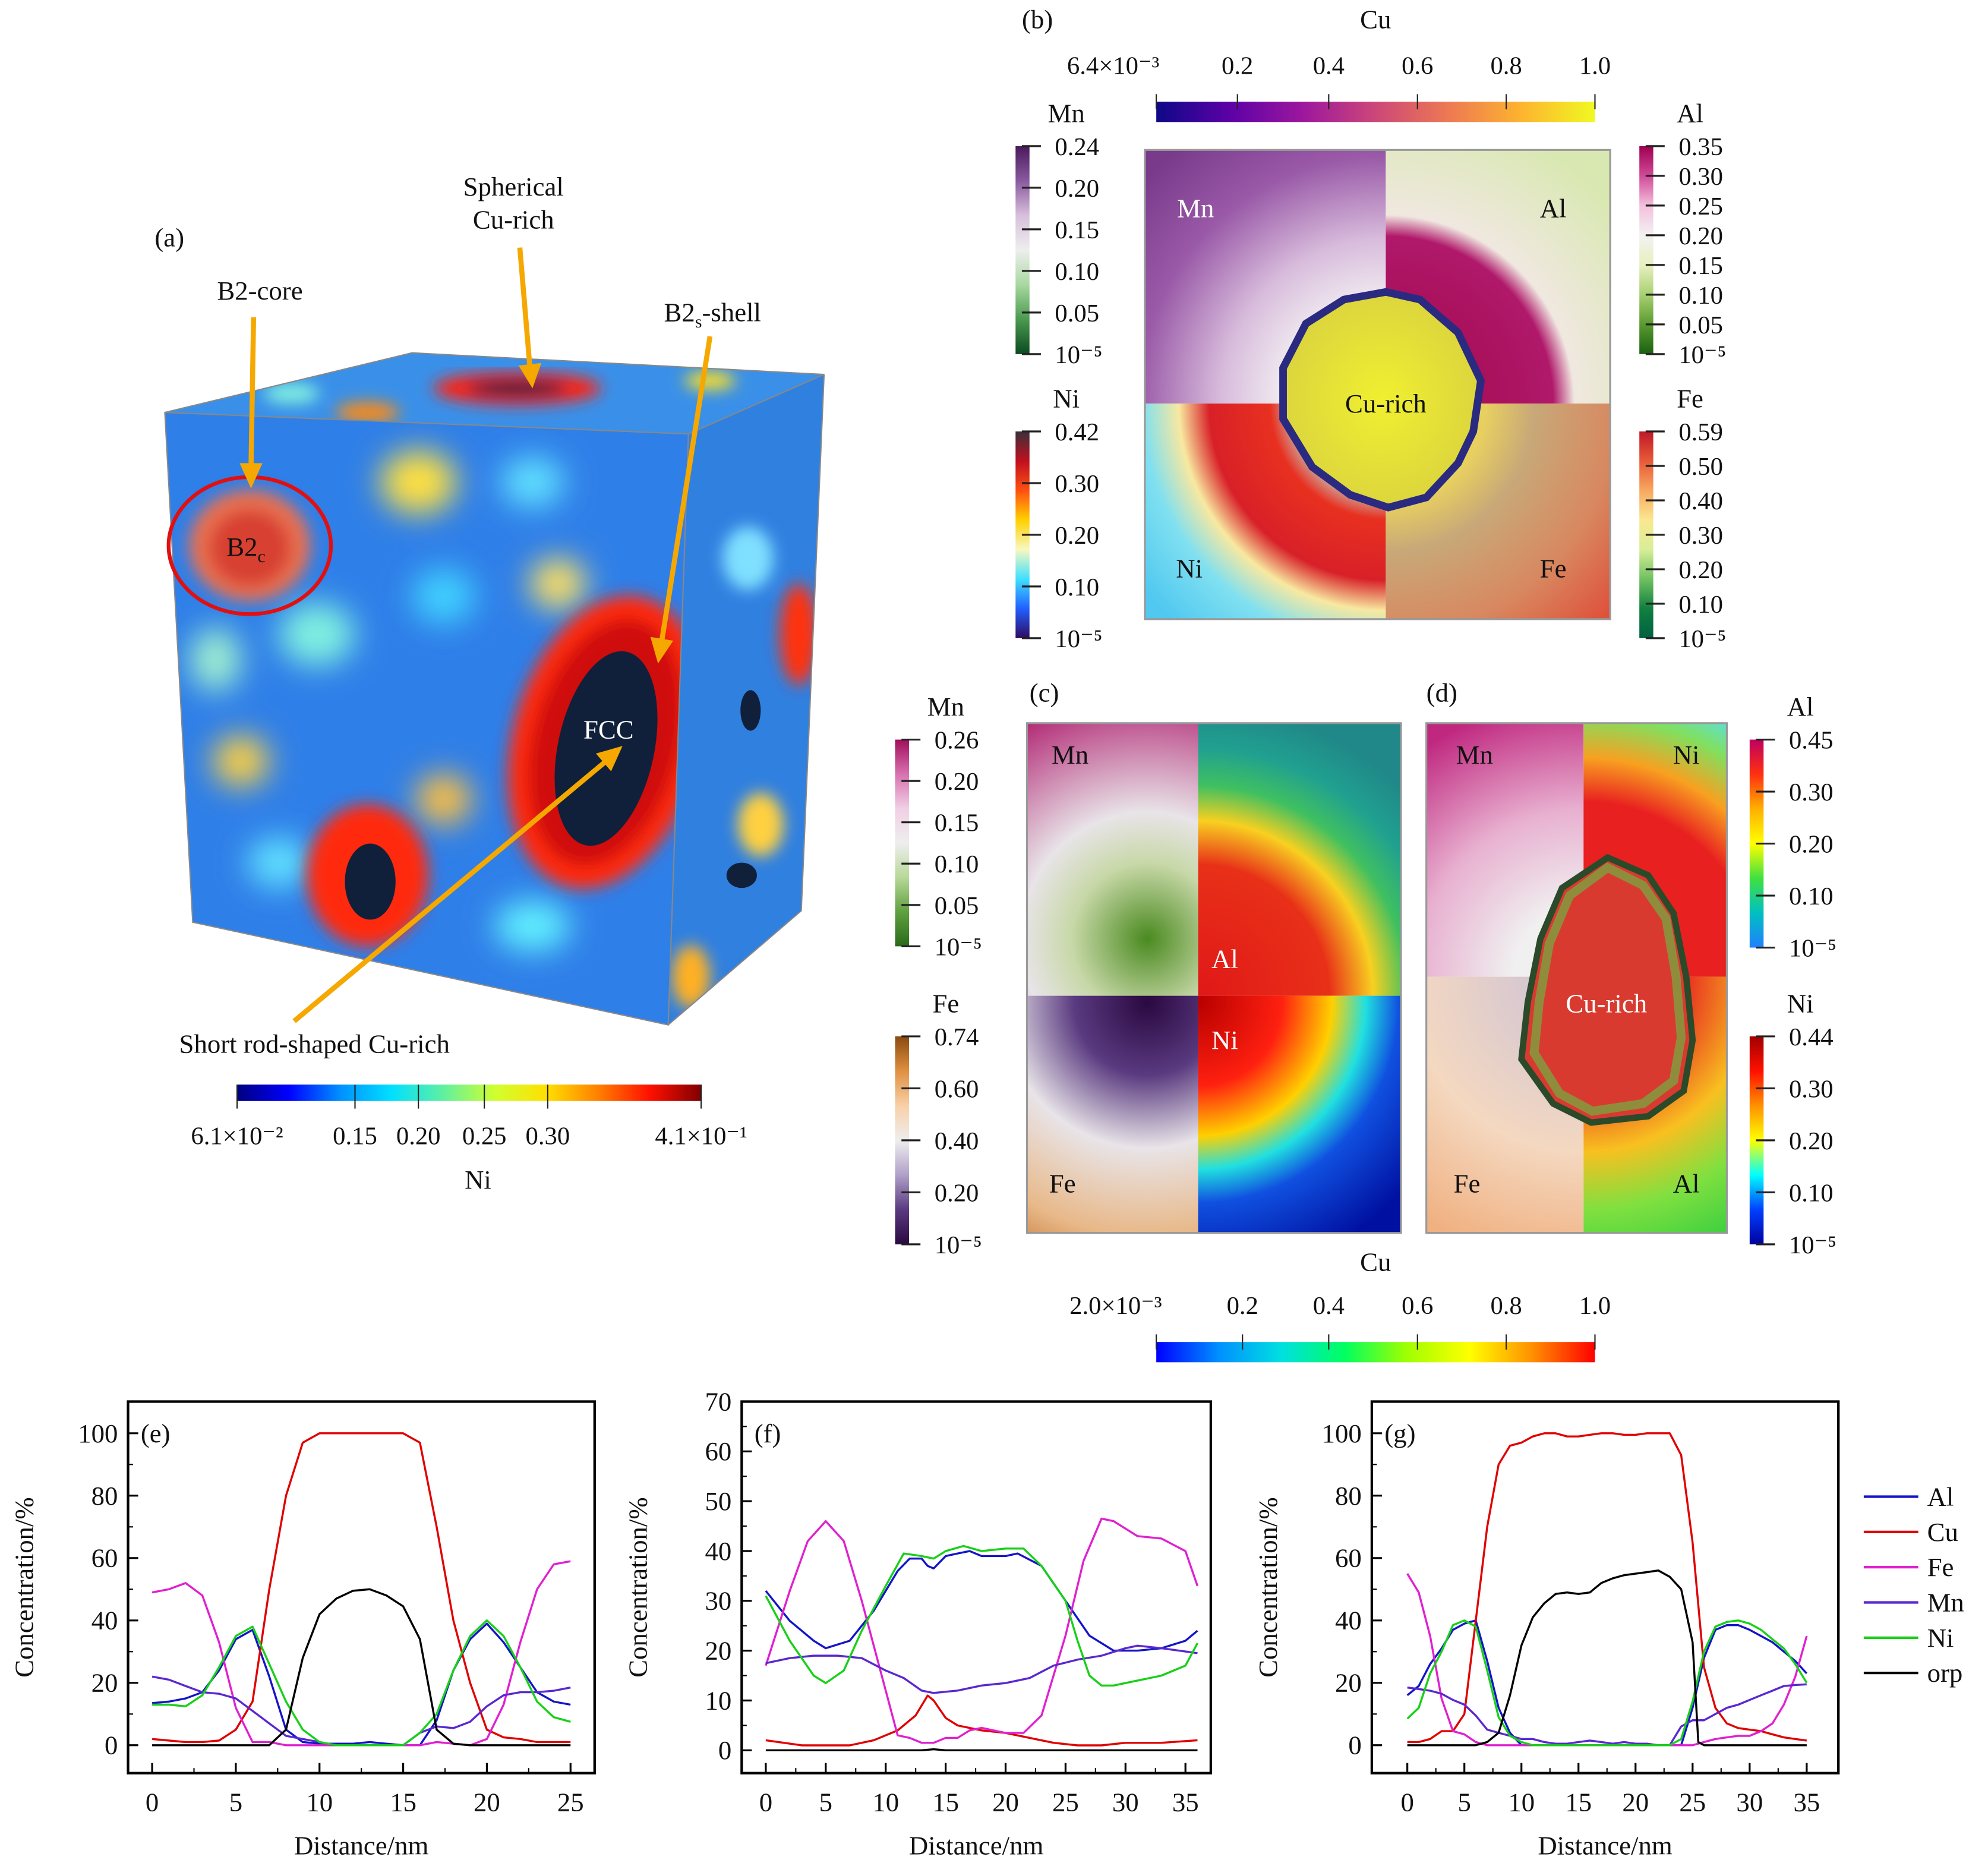  I want to click on panel-c-map, so click(1213, 978).